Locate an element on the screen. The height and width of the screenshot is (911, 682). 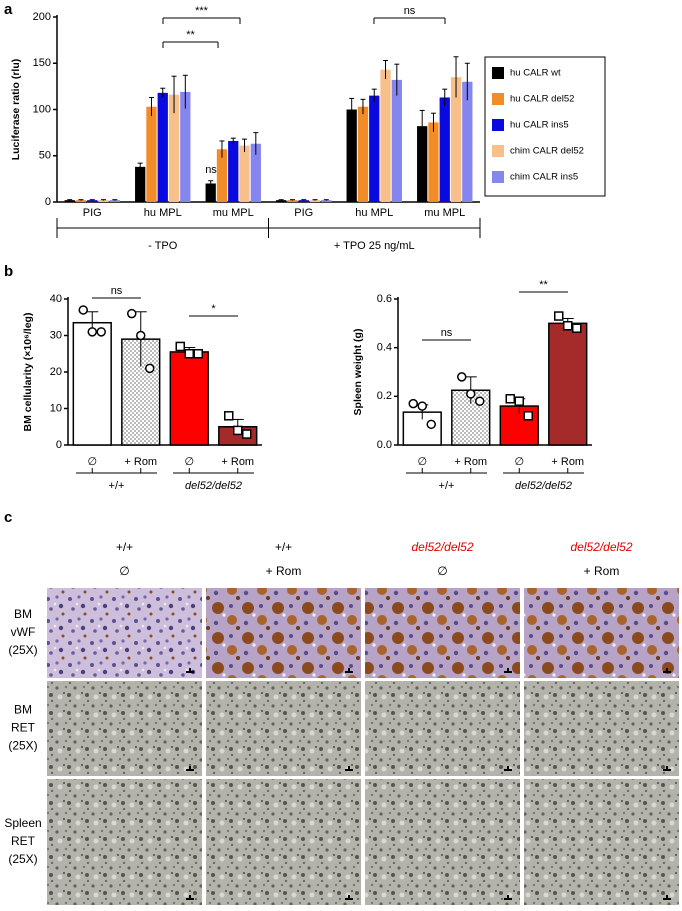
y-tick-label: 100 is located at coordinates (42, 109).